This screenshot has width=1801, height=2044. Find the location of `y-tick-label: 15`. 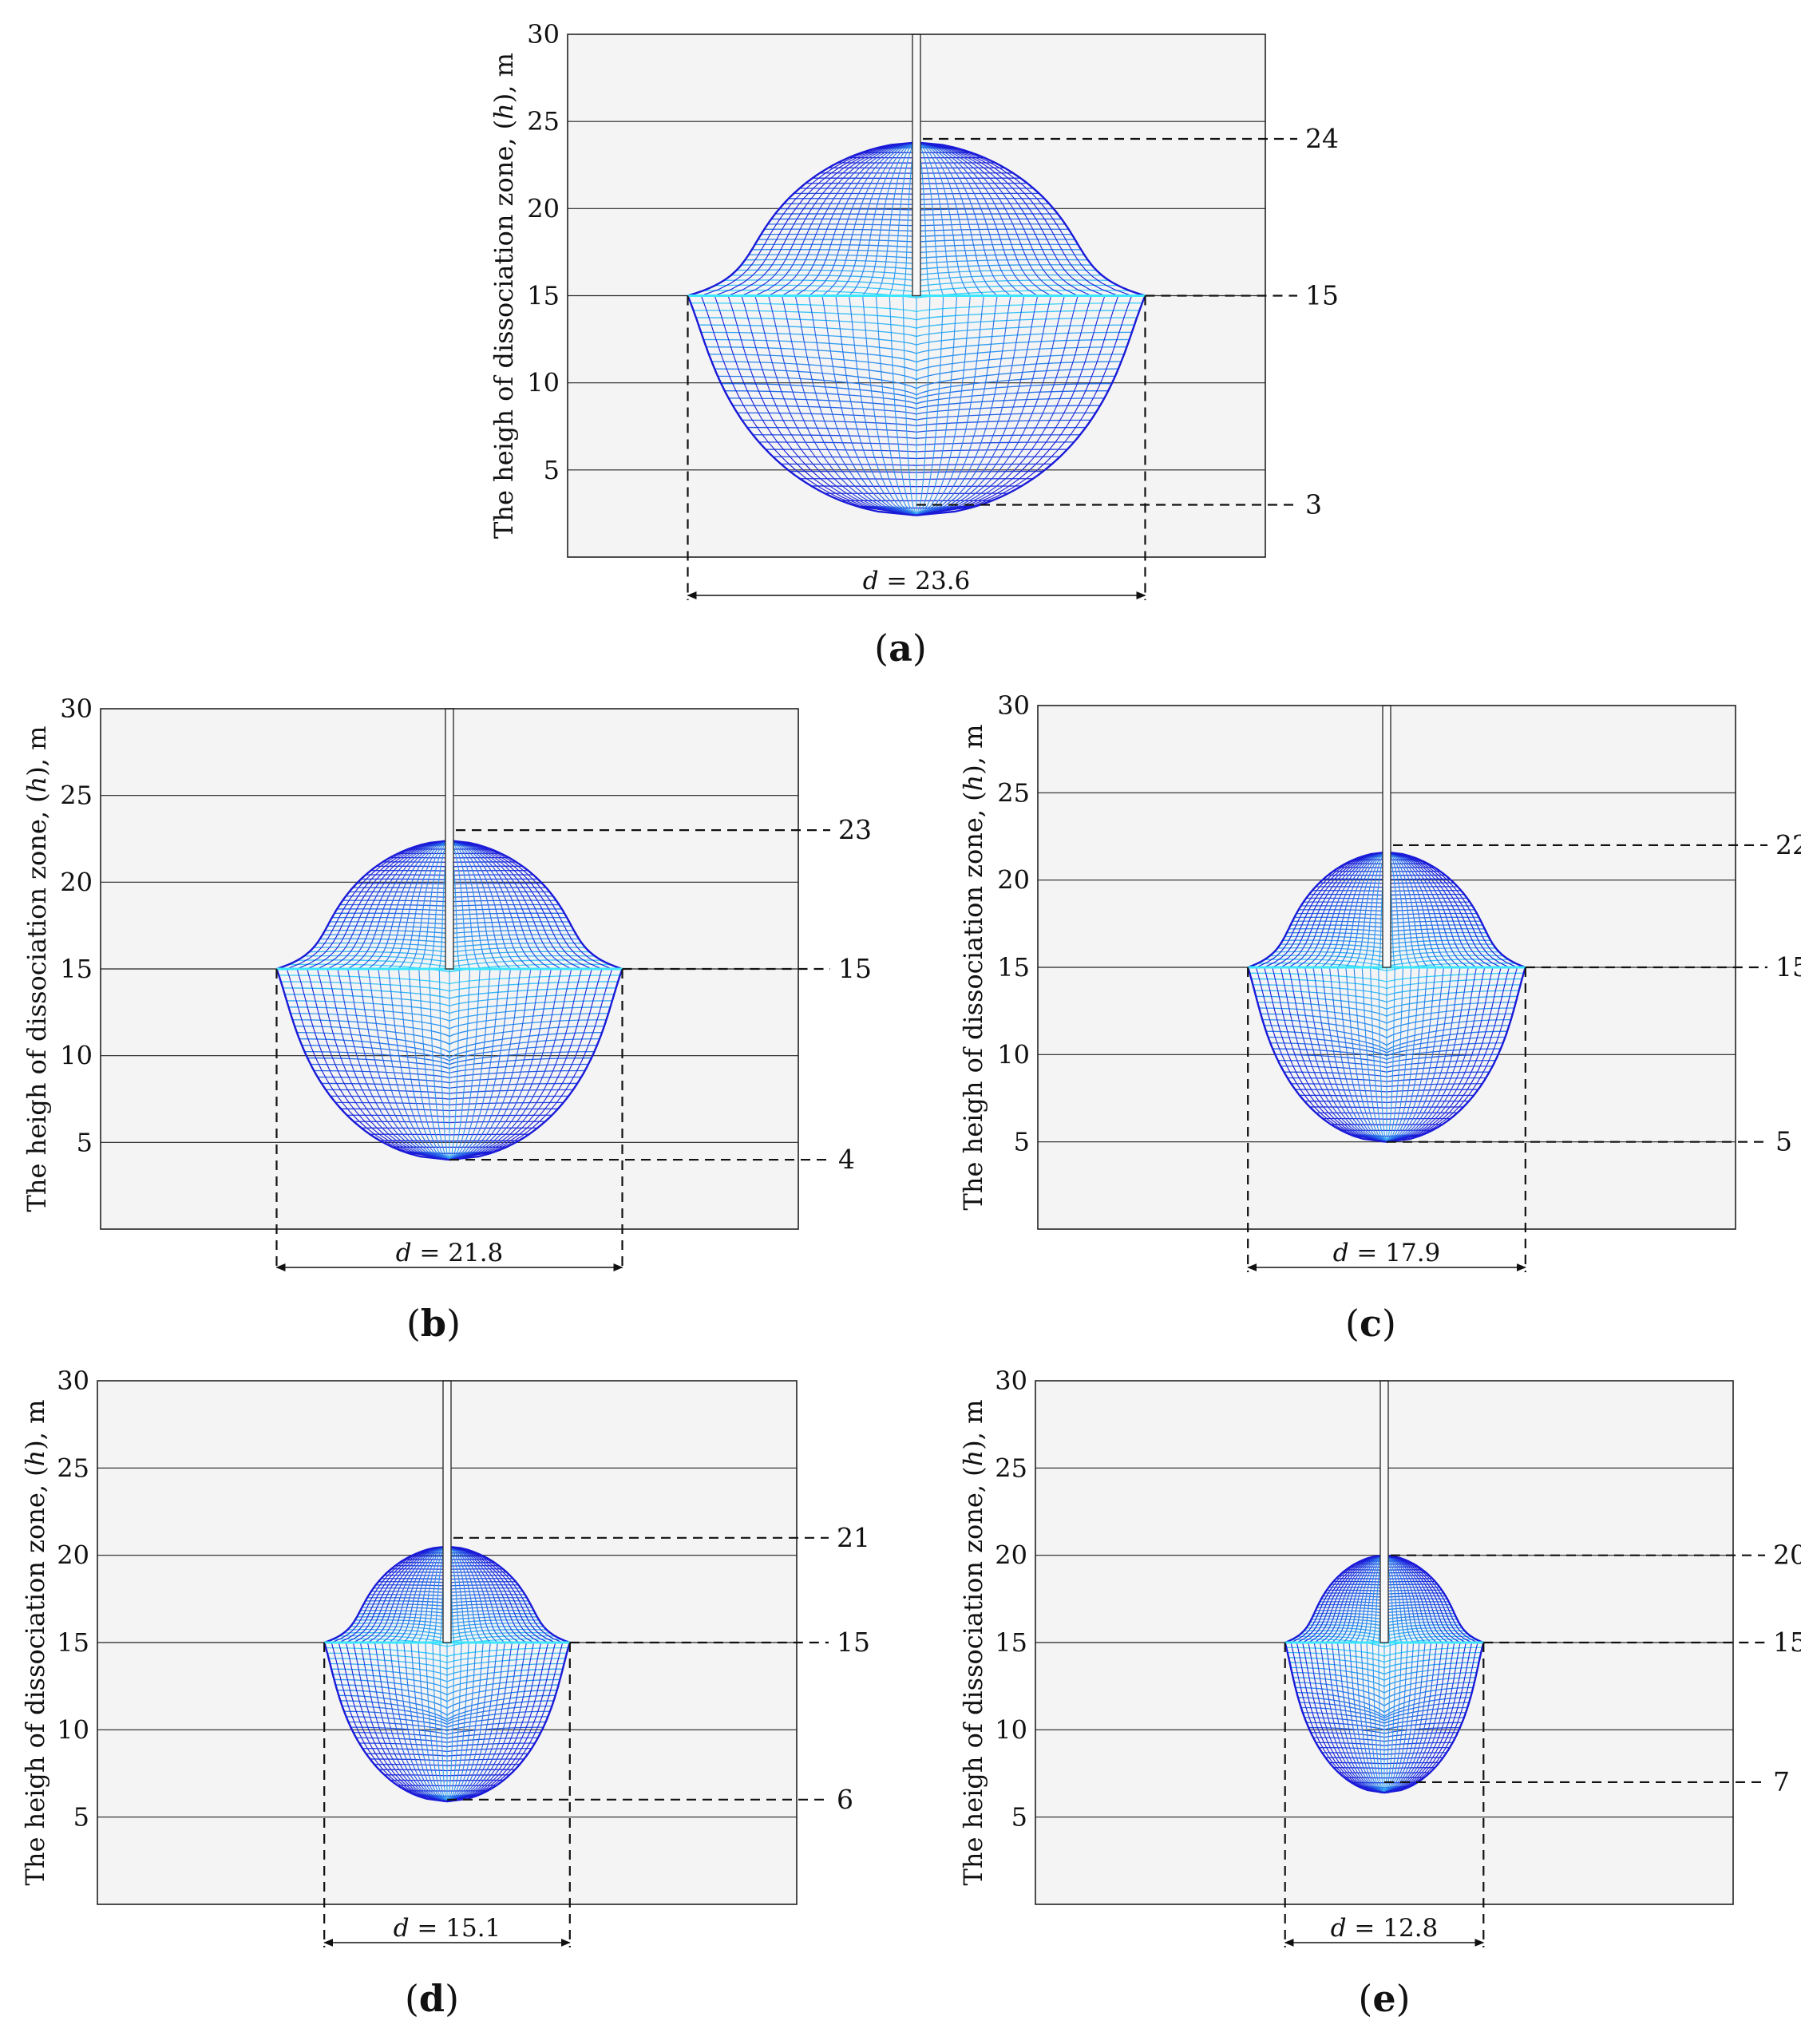

y-tick-label: 15 is located at coordinates (76, 969).